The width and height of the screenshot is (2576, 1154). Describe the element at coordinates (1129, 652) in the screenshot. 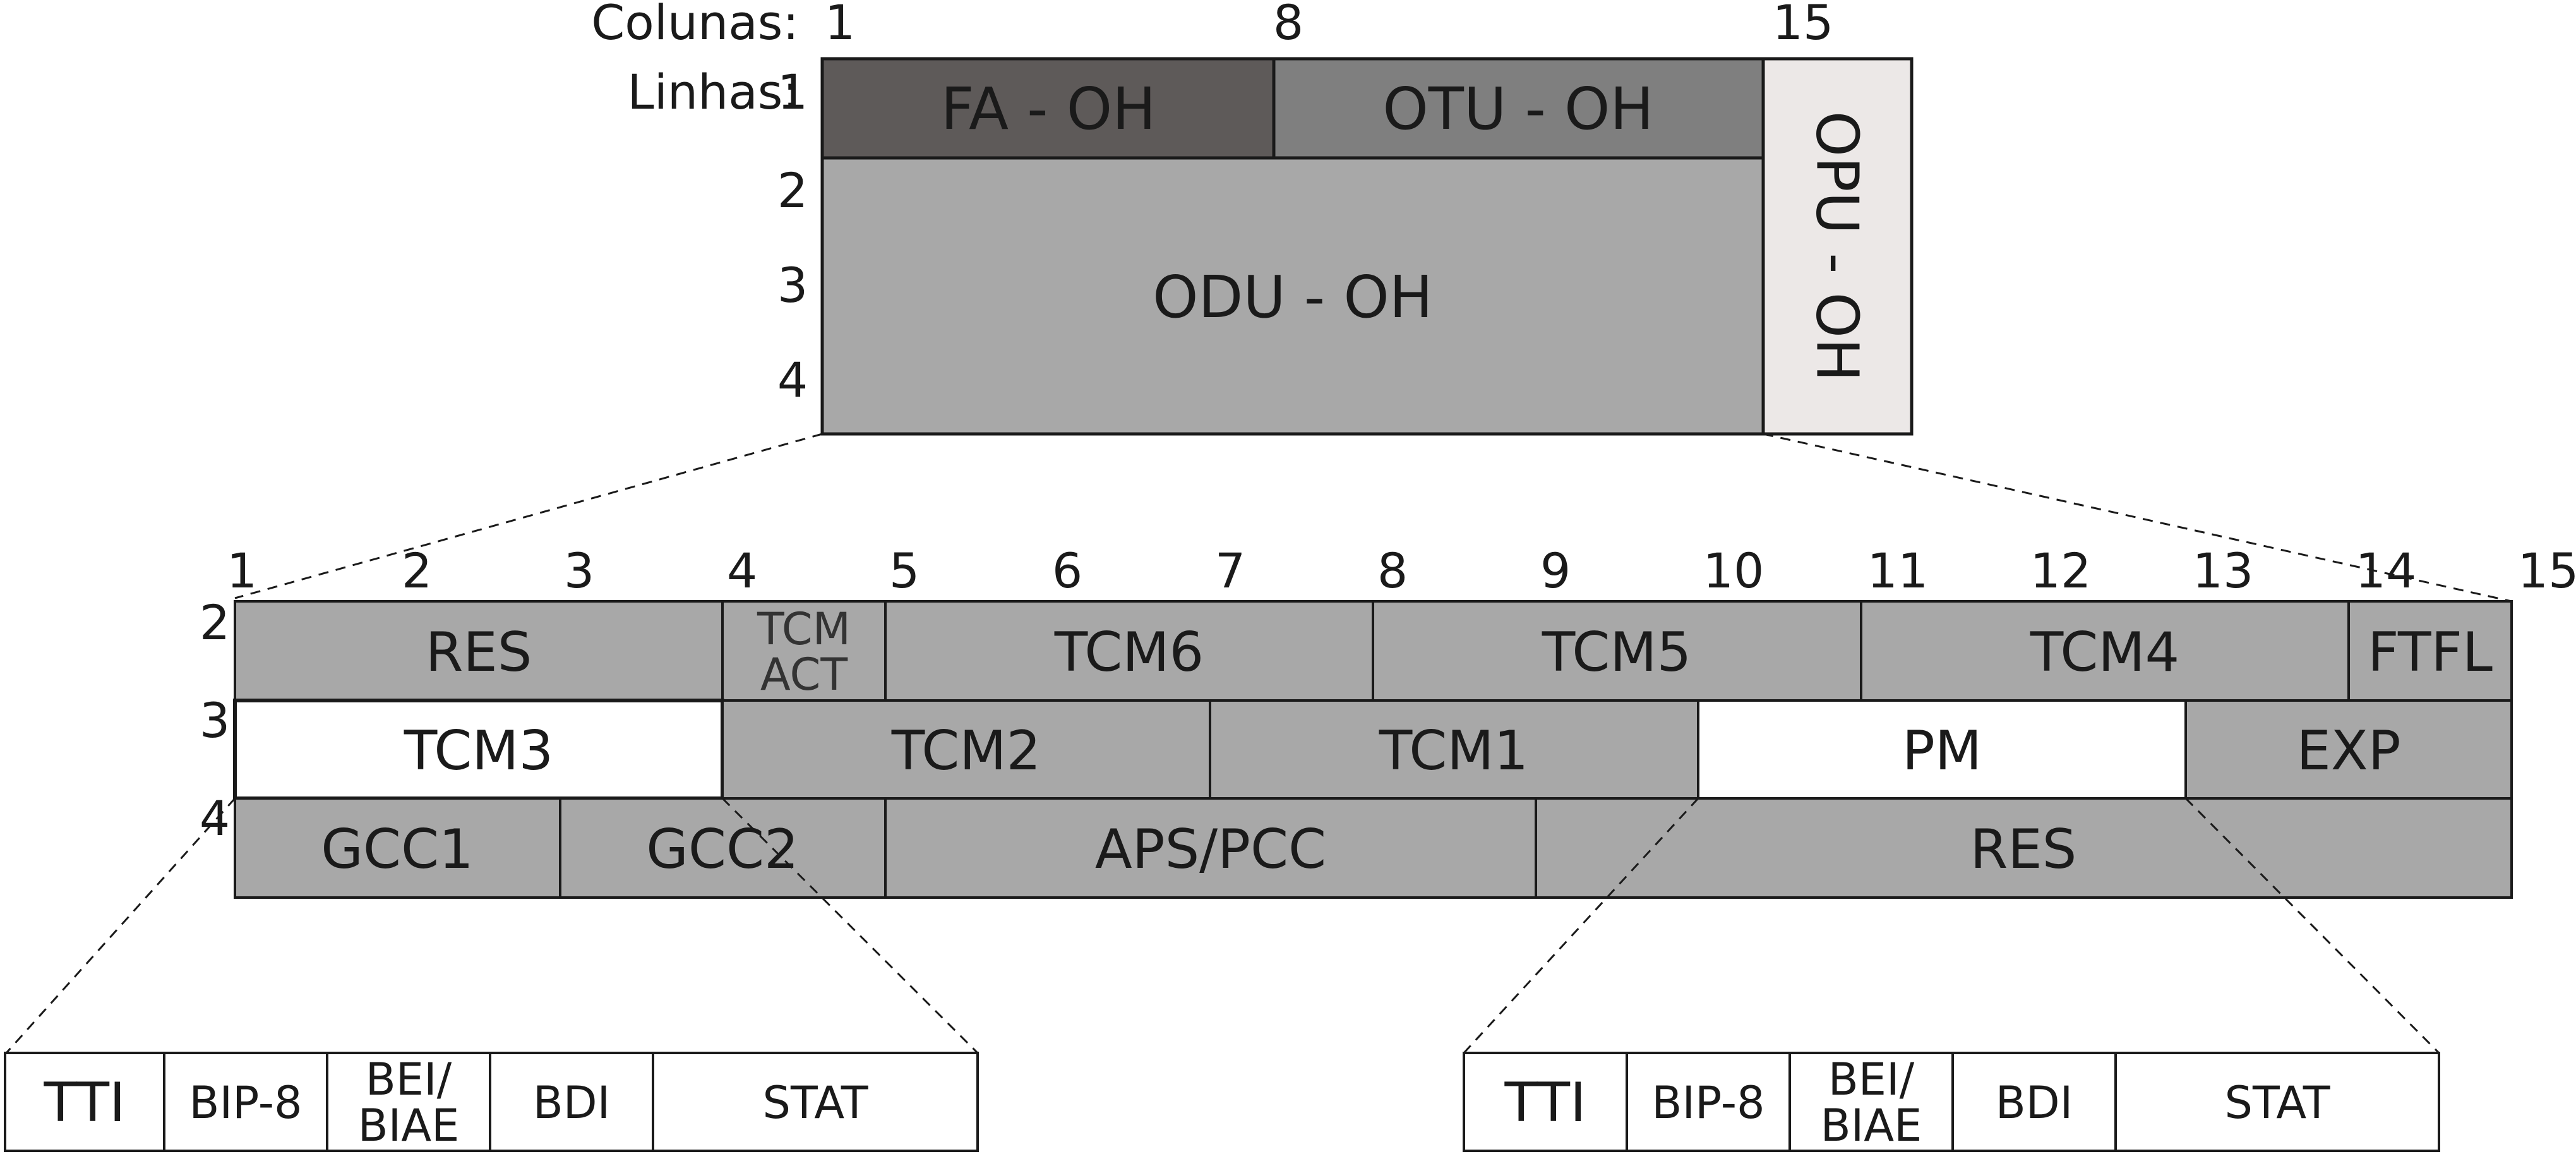

I see `label-tcm6: TCM6` at that location.